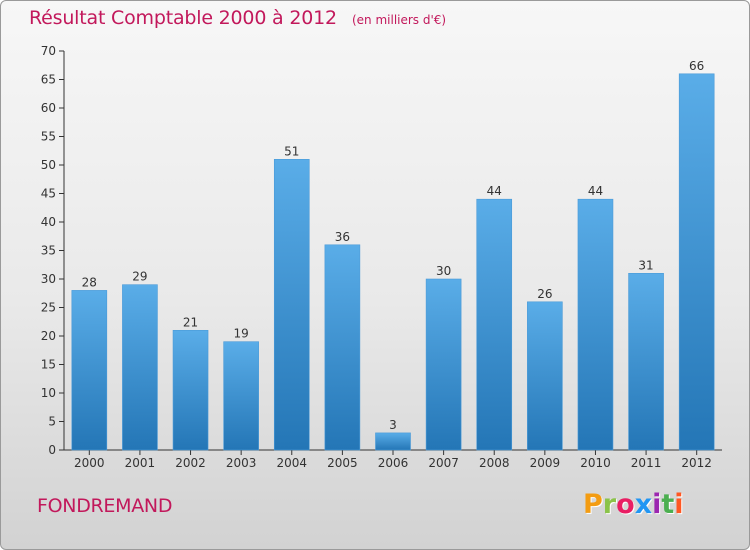 Image resolution: width=750 pixels, height=550 pixels. I want to click on data-label-2001: 29, so click(139, 277).